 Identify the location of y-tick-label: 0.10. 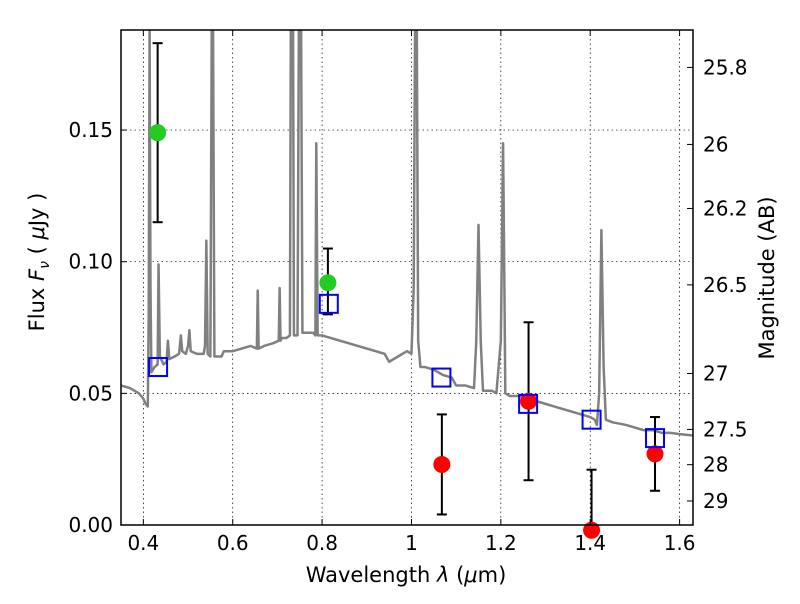
(90, 262).